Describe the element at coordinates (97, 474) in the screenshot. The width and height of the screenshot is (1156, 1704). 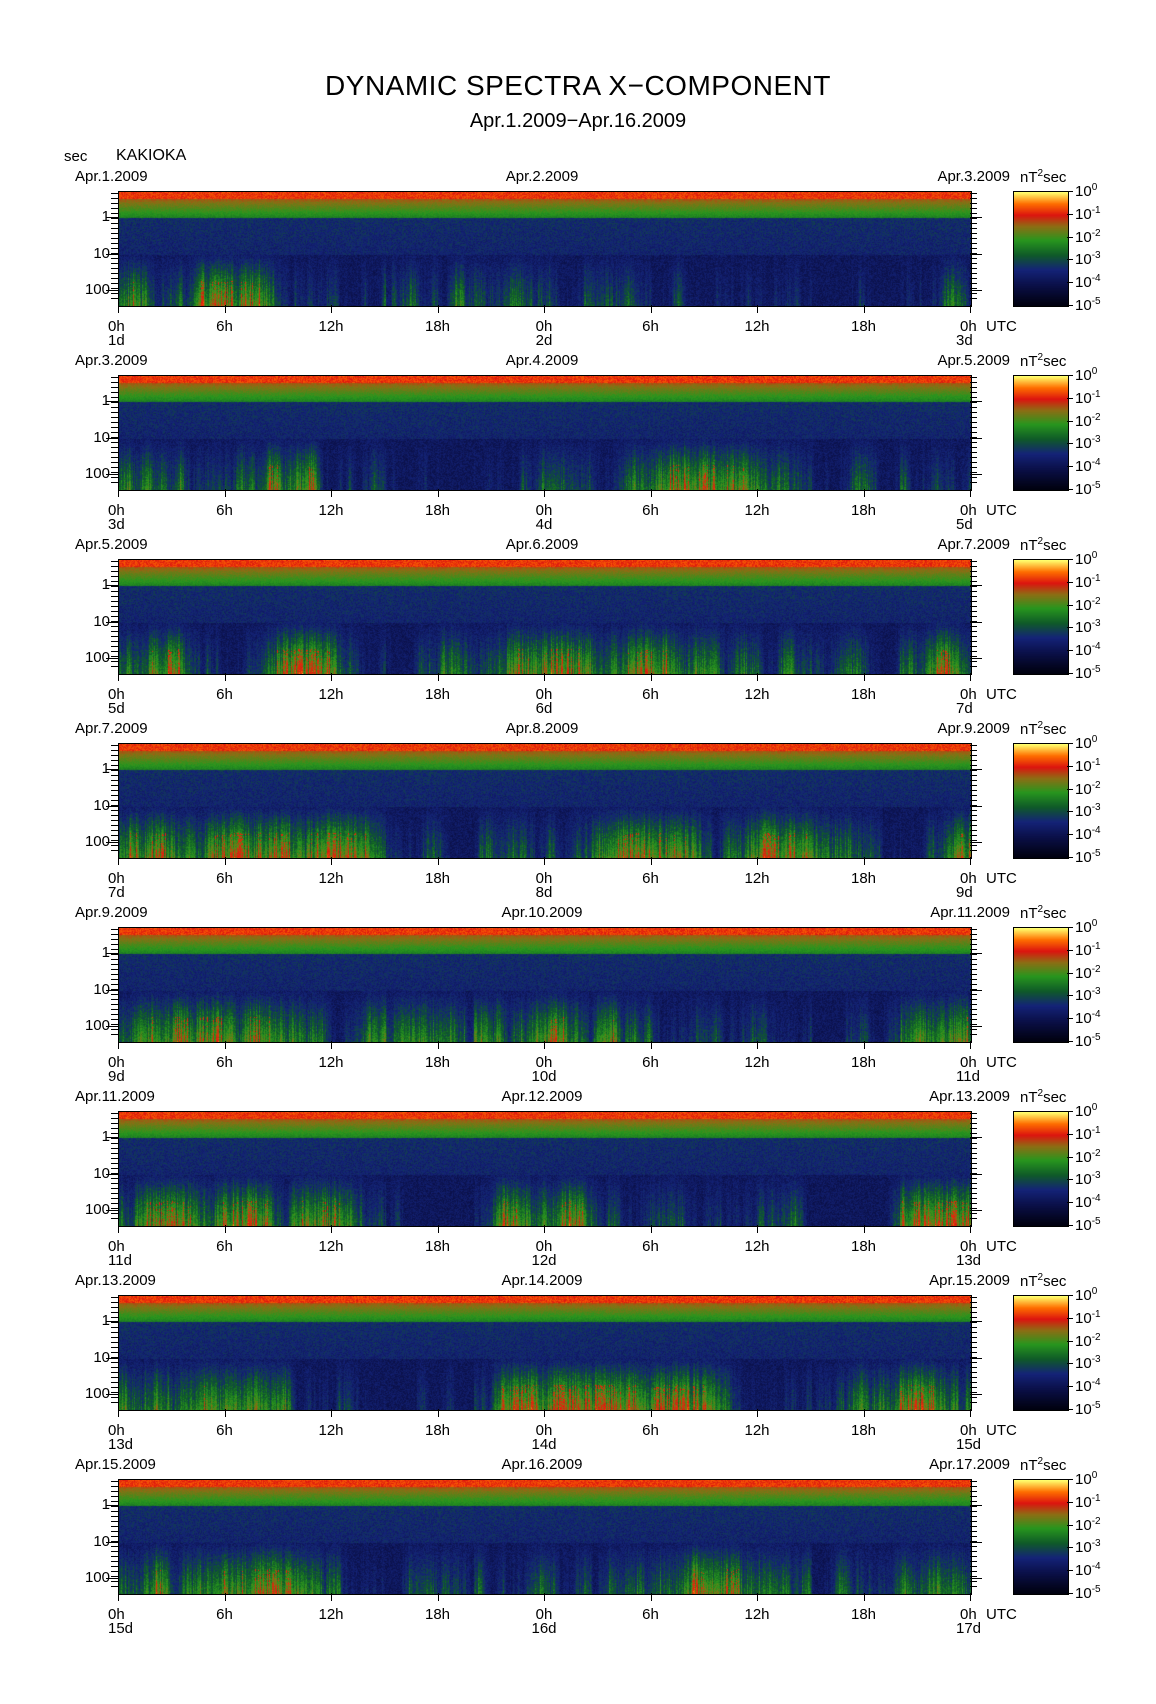
I see `y-tick-label: 100` at that location.